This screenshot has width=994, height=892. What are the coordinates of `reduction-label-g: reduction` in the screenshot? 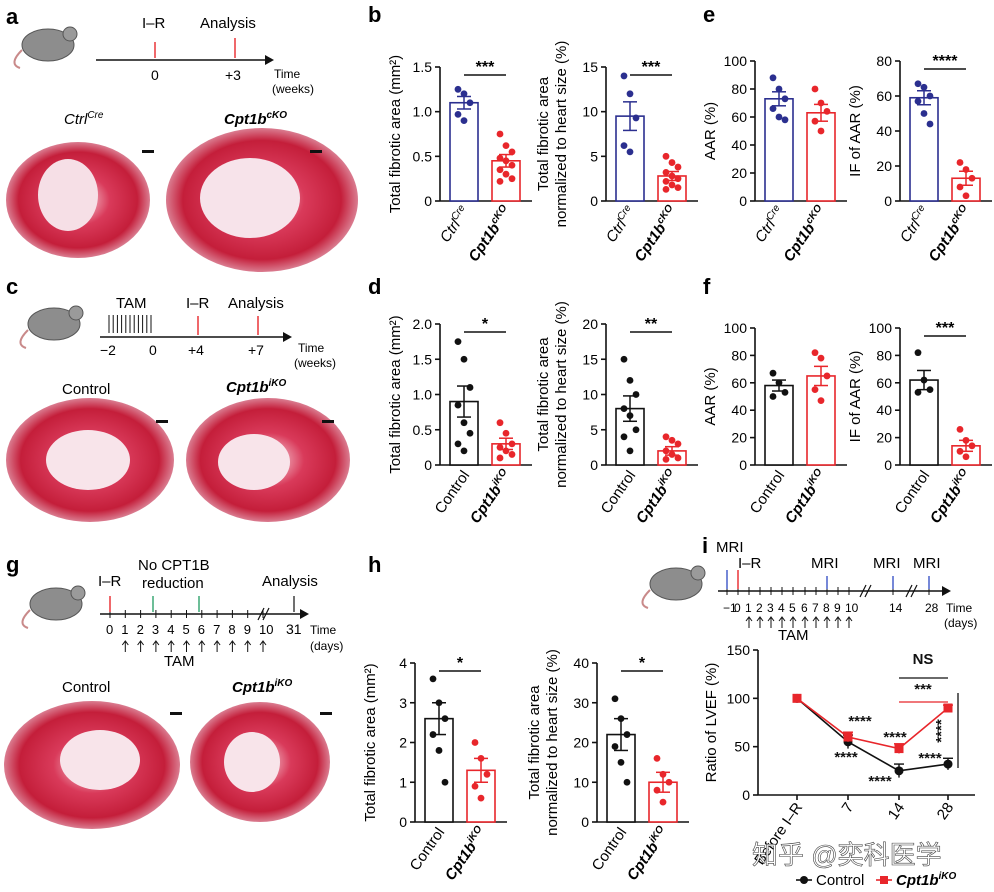 It's located at (173, 583).